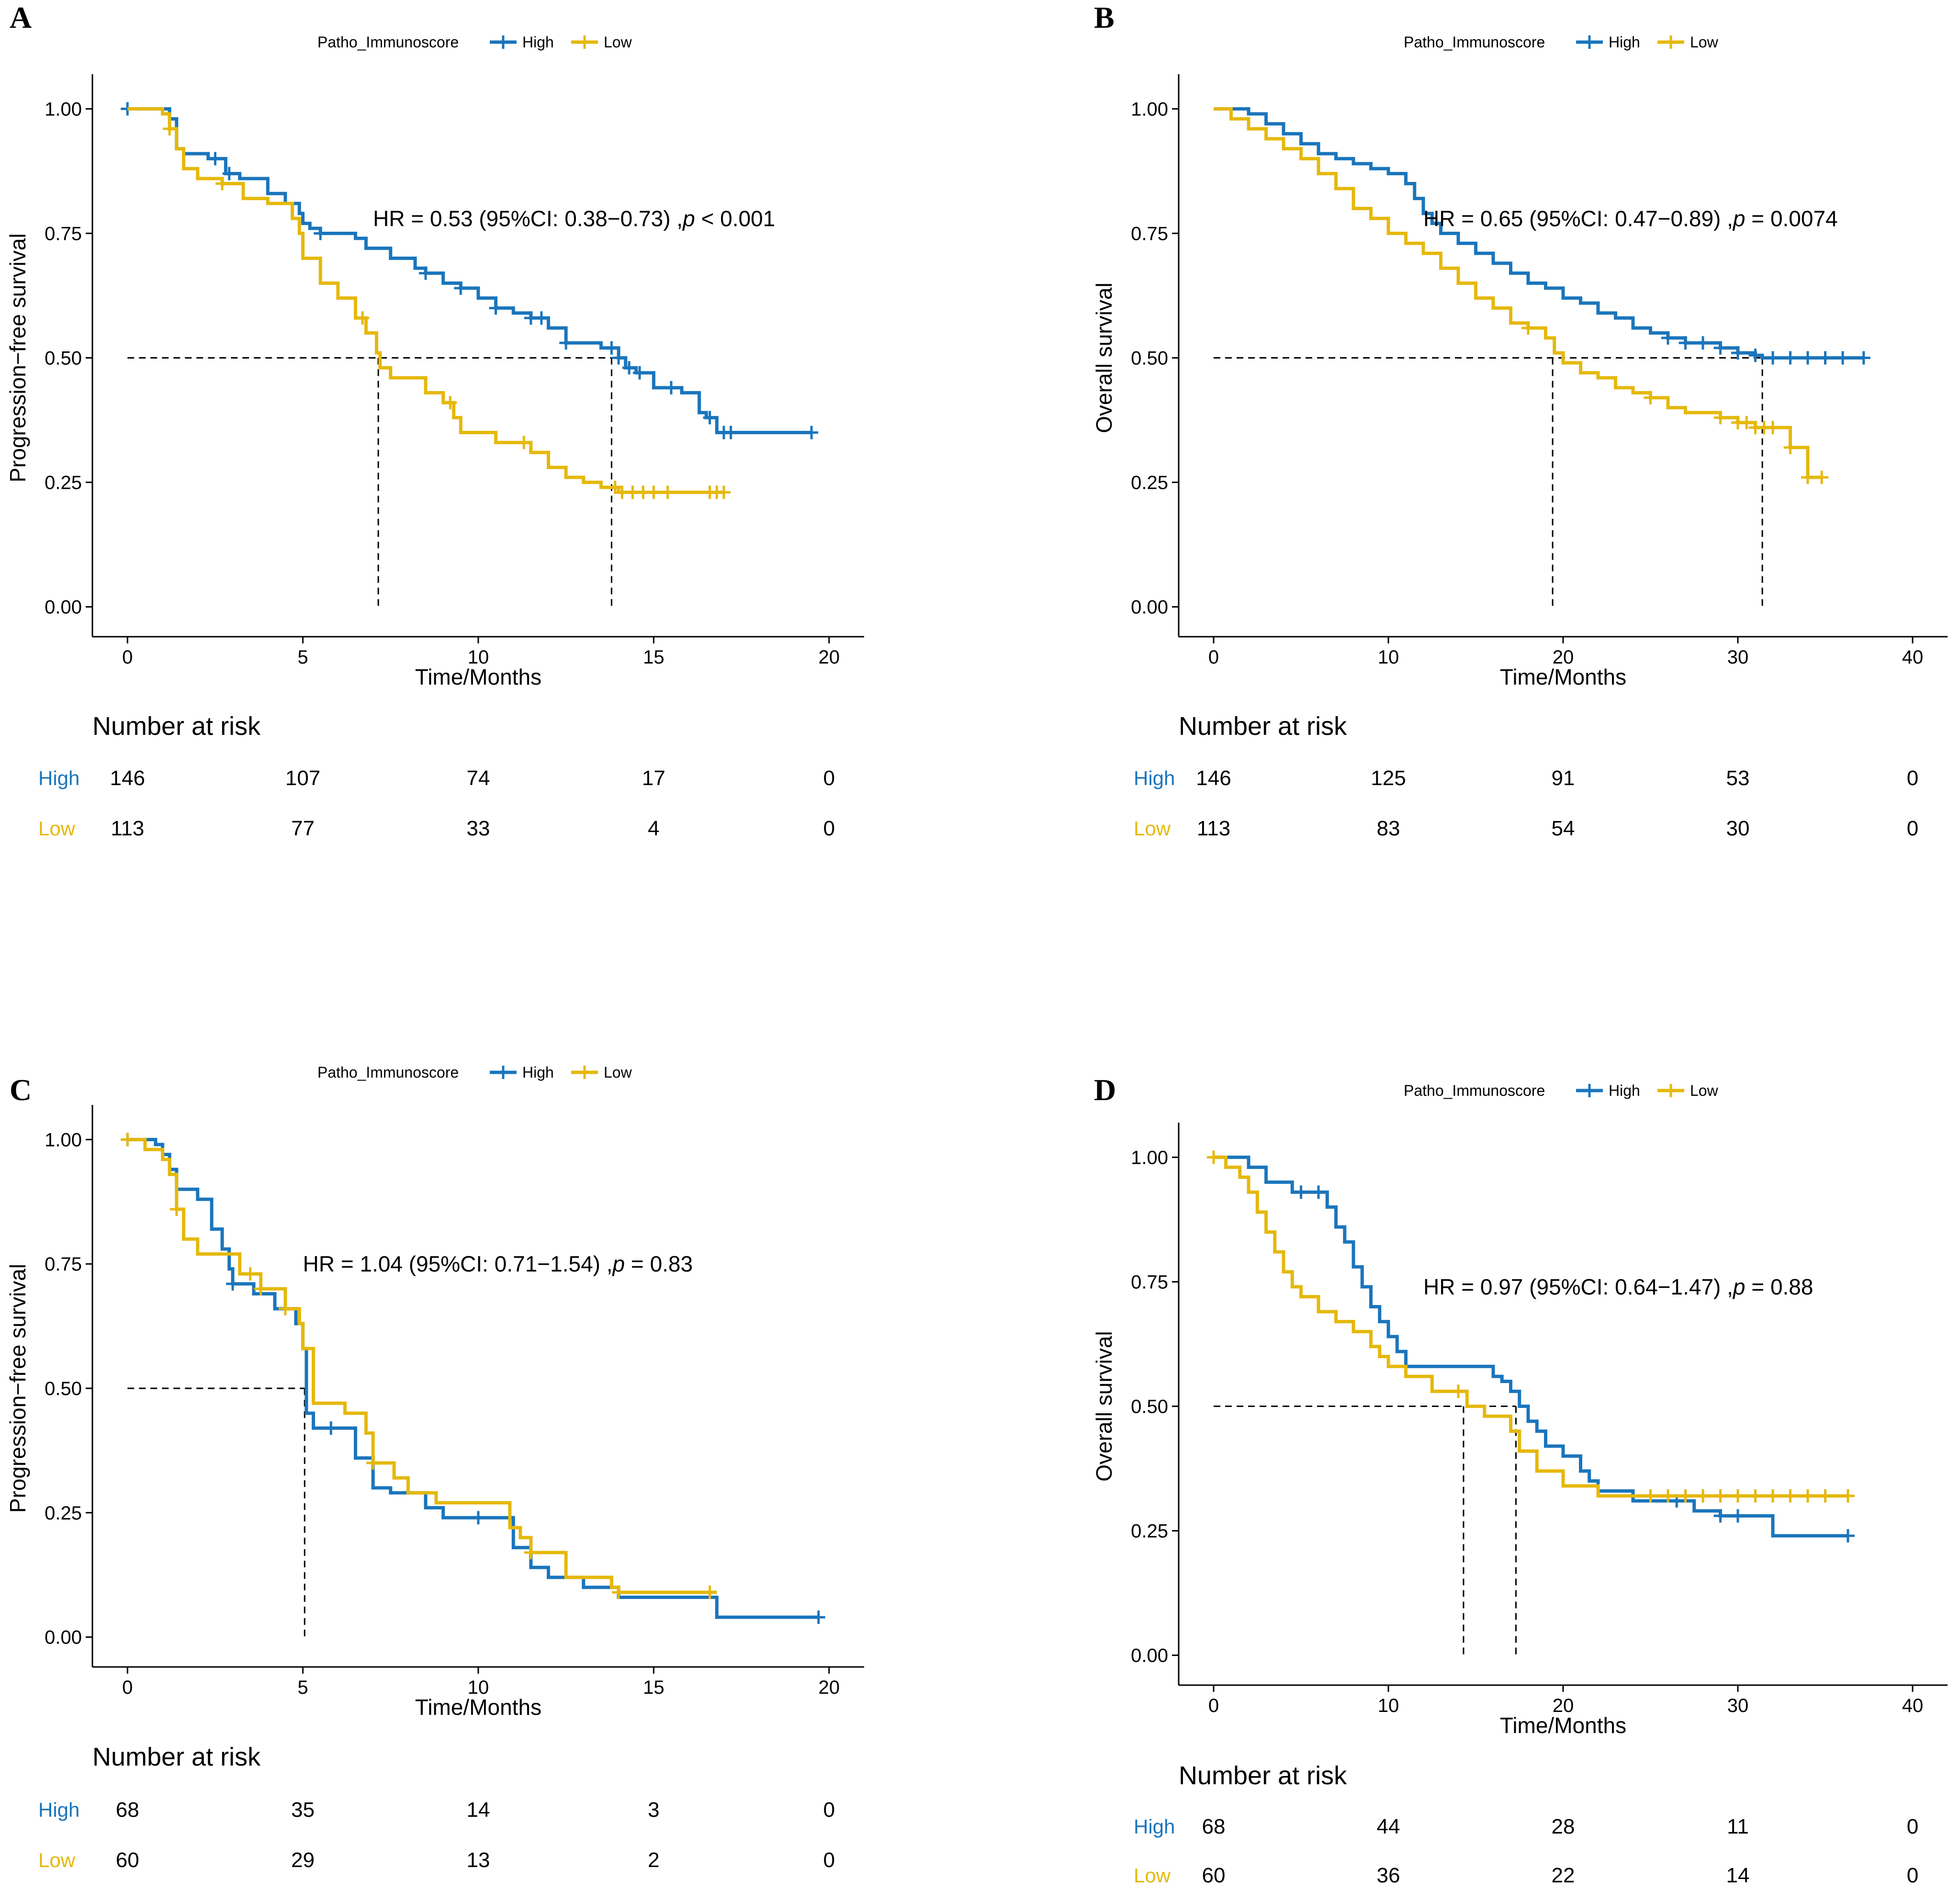 This screenshot has height=1891, width=1960. What do you see at coordinates (498, 1263) in the screenshot?
I see `hr-annotation: HR = 1.04 (95%CI: 0.71−1.54) ,p = 0.83` at bounding box center [498, 1263].